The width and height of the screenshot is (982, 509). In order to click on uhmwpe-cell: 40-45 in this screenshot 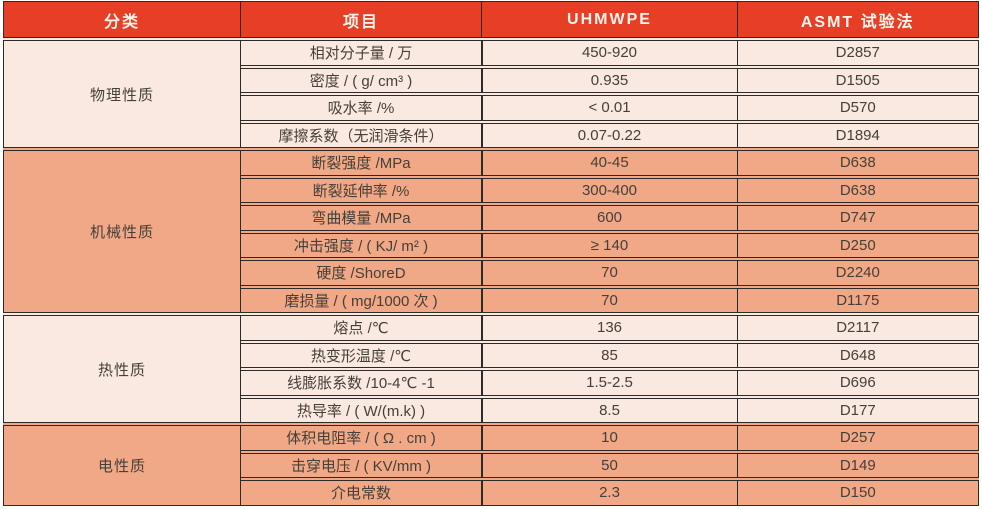, I will do `click(609, 163)`.